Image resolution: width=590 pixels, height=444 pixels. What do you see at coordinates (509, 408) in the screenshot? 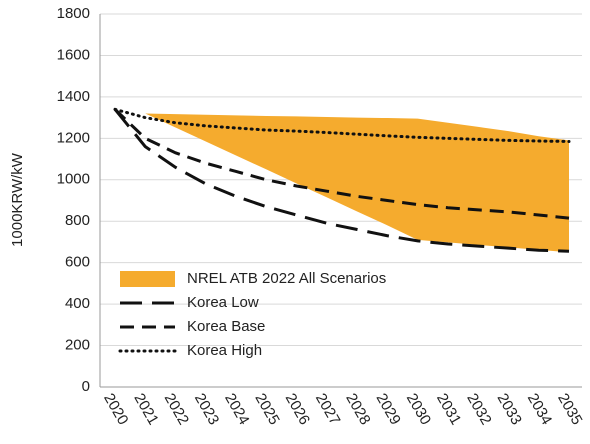
I see `x-tick-label: 2033` at bounding box center [509, 408].